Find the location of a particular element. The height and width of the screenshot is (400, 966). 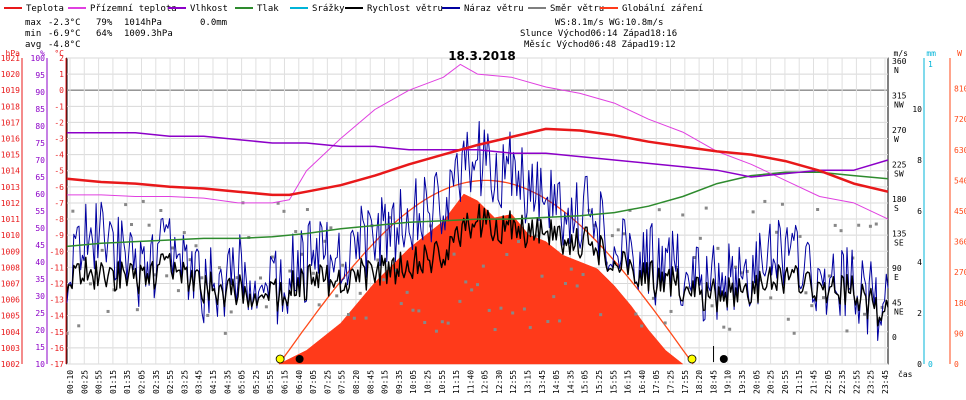

humidity-tick-label: 55 is located at coordinates (40, 211).